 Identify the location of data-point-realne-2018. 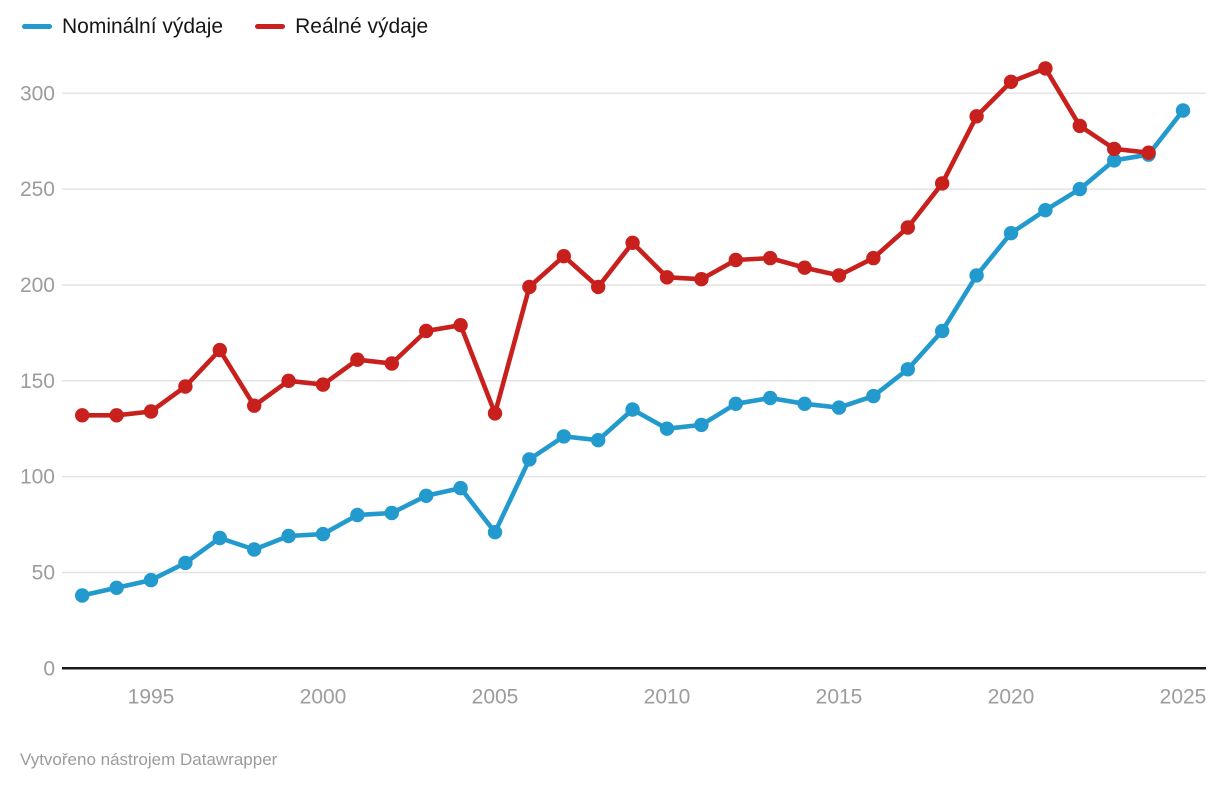
(942, 183).